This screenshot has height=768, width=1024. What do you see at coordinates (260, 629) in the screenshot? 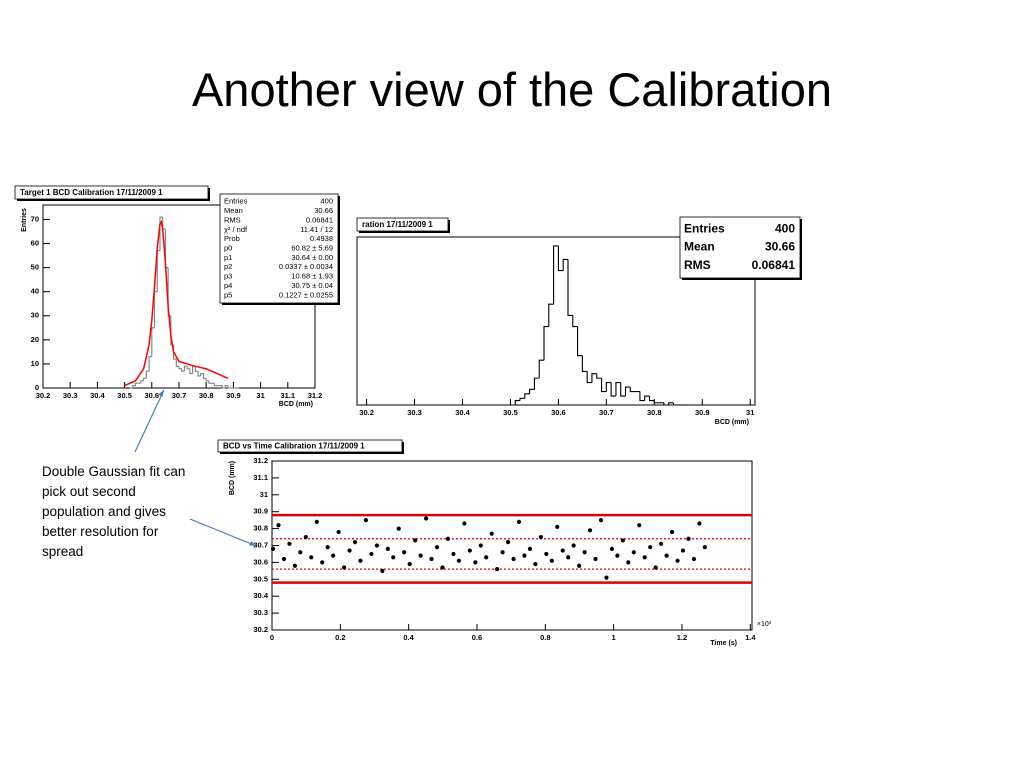
I see `y-tick-label: 30.2` at bounding box center [260, 629].